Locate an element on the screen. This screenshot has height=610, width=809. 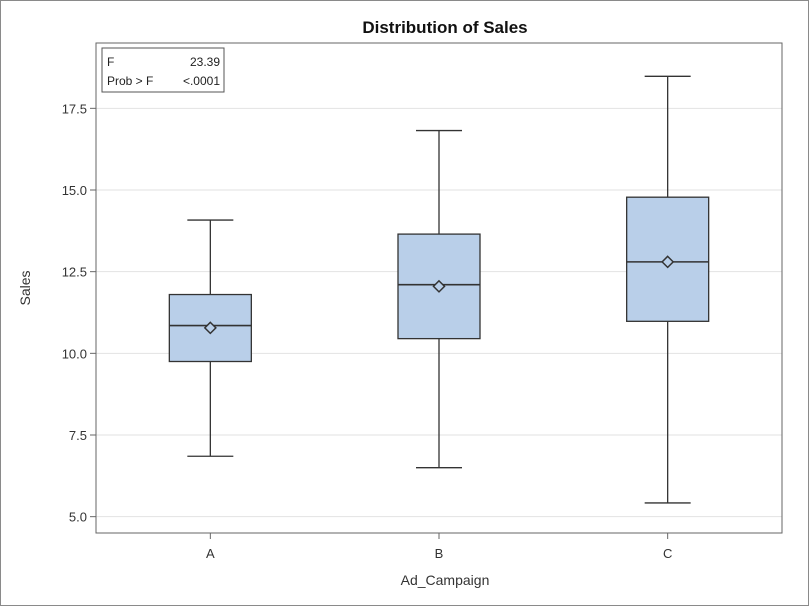
y-tick-label: 7.5 is located at coordinates (78, 435).